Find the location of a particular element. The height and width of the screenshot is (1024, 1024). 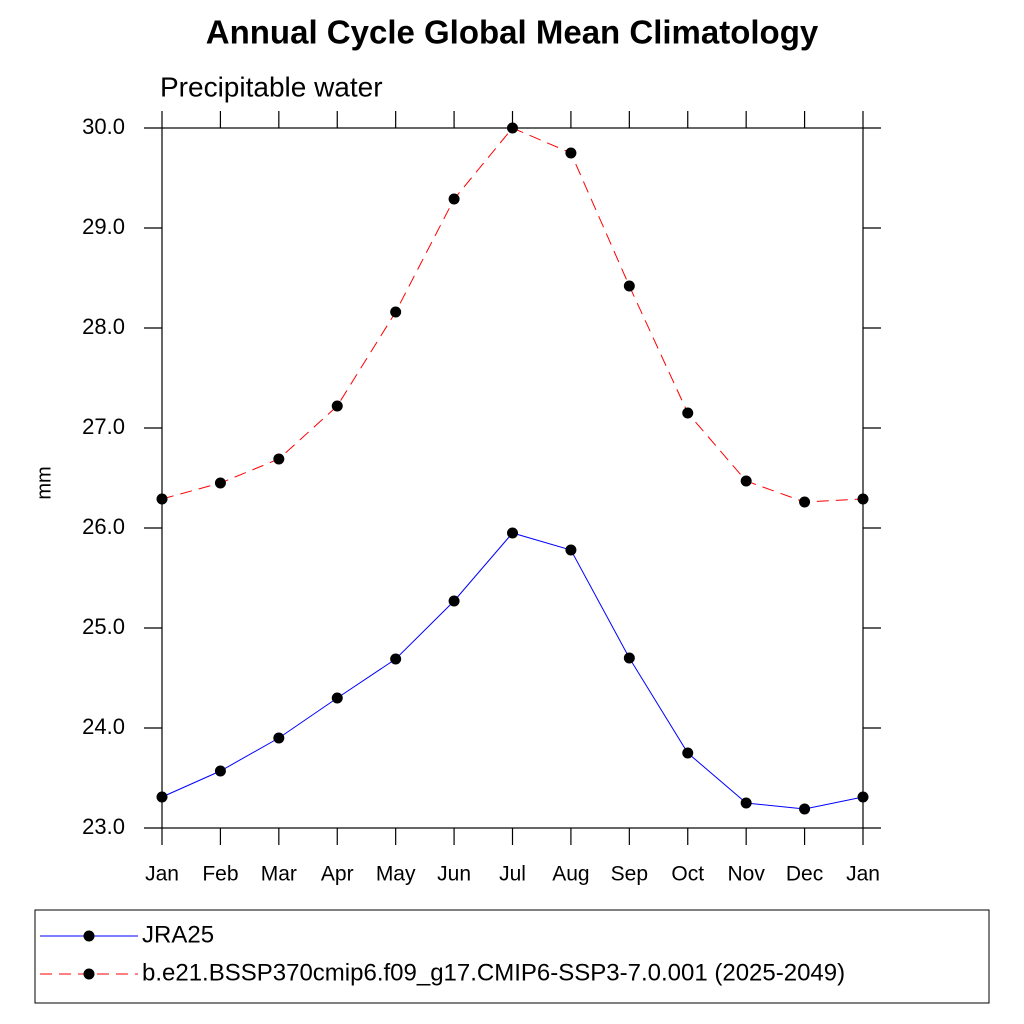

x-tick-label: Nov is located at coordinates (746, 874).